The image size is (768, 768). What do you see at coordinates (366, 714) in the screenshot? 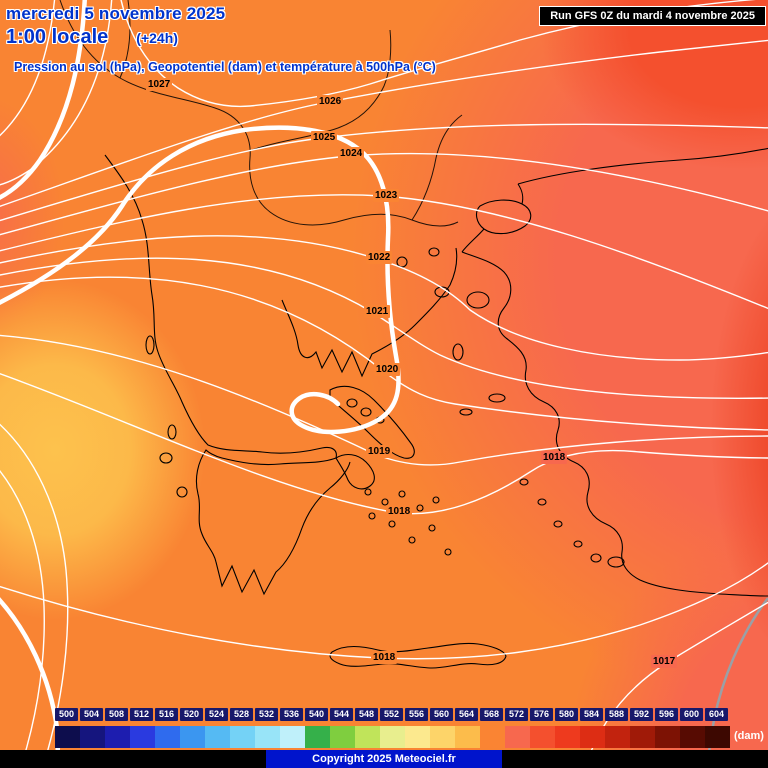
I see `legend-value: 548` at bounding box center [366, 714].